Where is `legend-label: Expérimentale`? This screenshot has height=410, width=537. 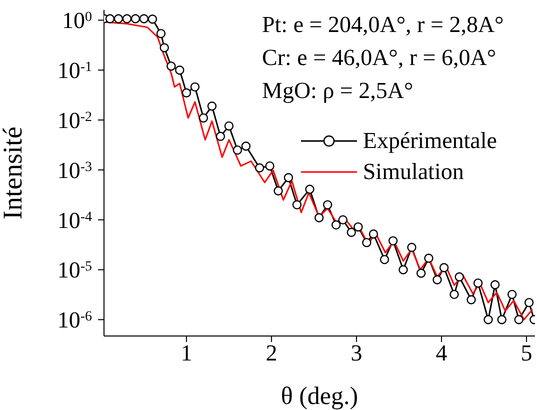 legend-label: Expérimentale is located at coordinates (429, 141).